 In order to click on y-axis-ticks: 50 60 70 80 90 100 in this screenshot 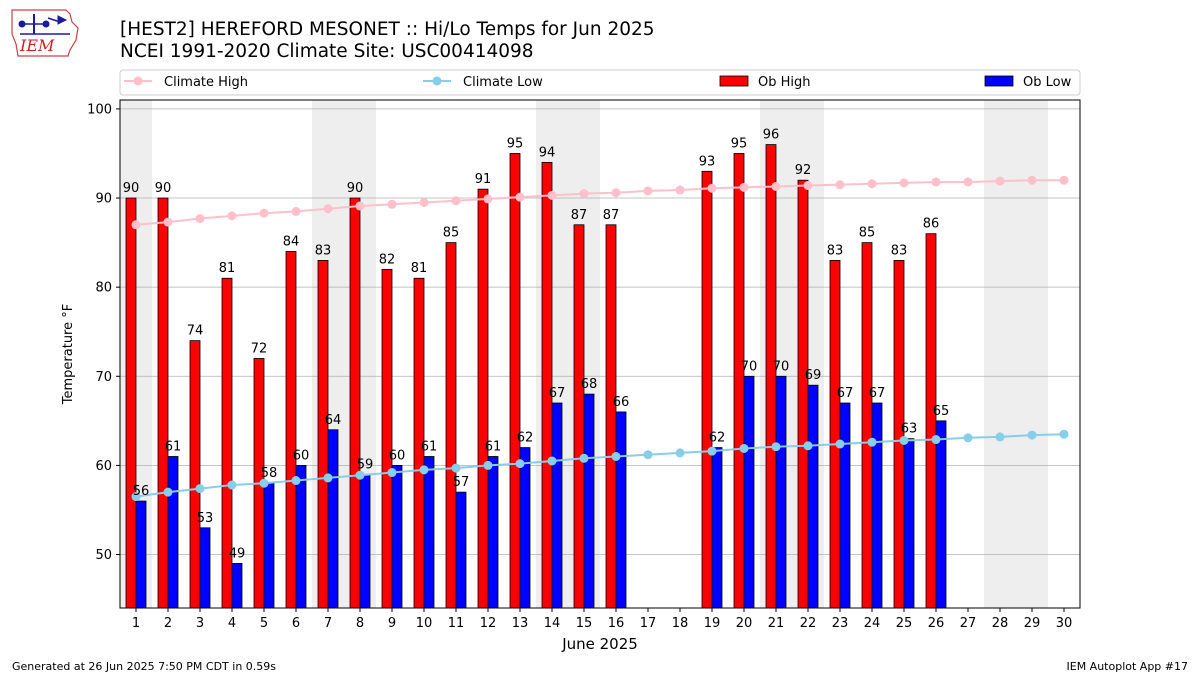, I will do `click(103, 332)`.